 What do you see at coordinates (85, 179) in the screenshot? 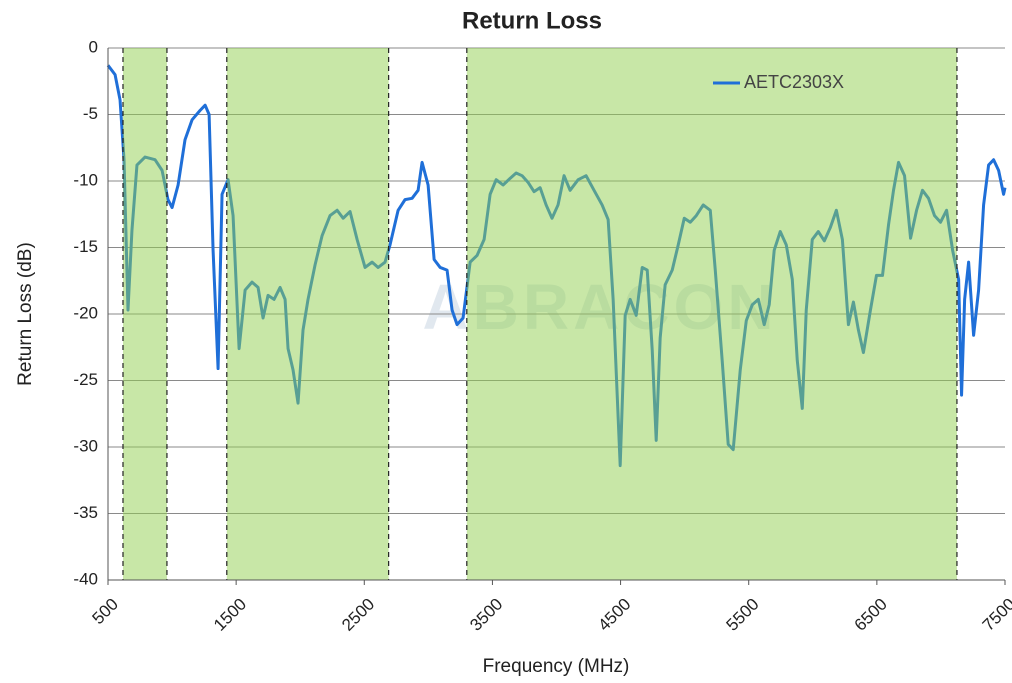
I see `y-tick-label: -10` at bounding box center [85, 179].